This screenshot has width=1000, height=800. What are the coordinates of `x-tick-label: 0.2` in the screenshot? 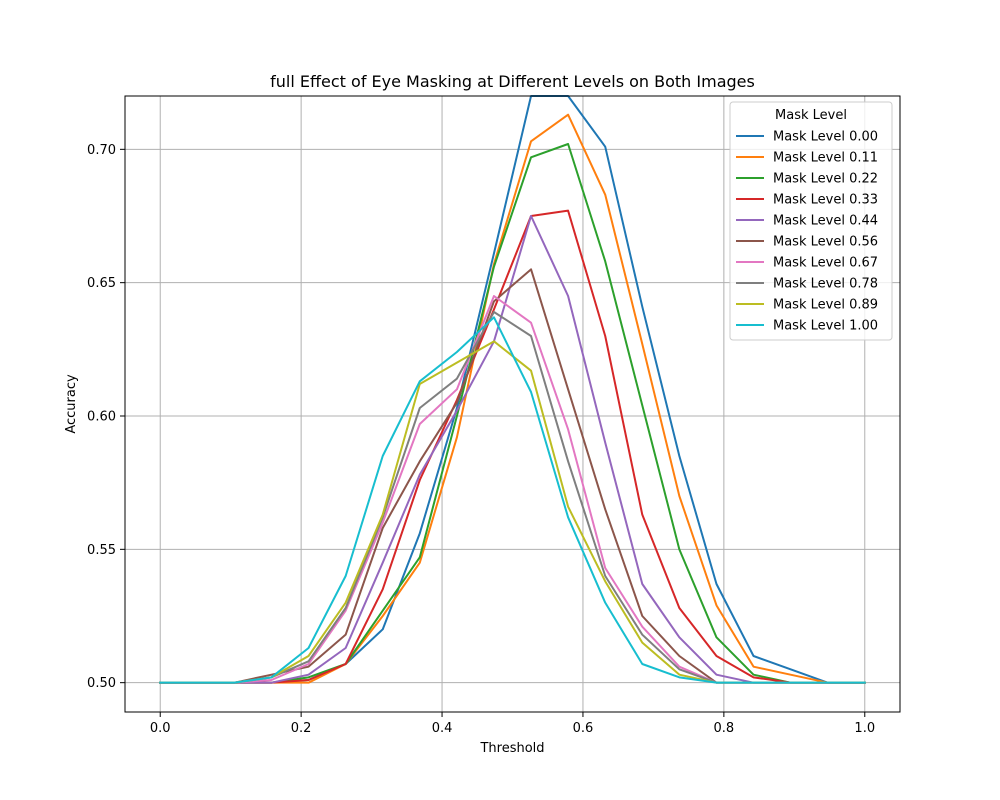 It's located at (301, 728).